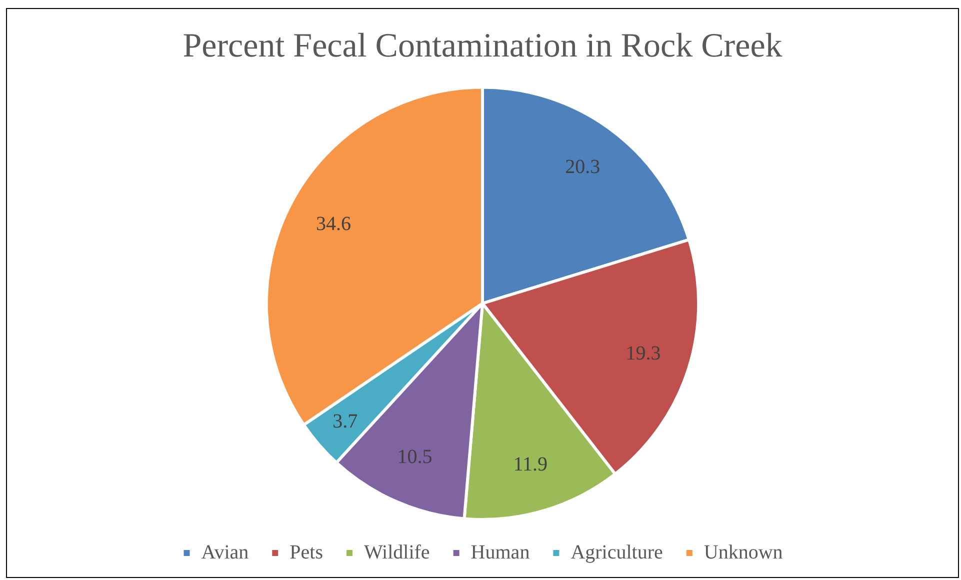  What do you see at coordinates (616, 552) in the screenshot?
I see `legend-label: Agriculture` at bounding box center [616, 552].